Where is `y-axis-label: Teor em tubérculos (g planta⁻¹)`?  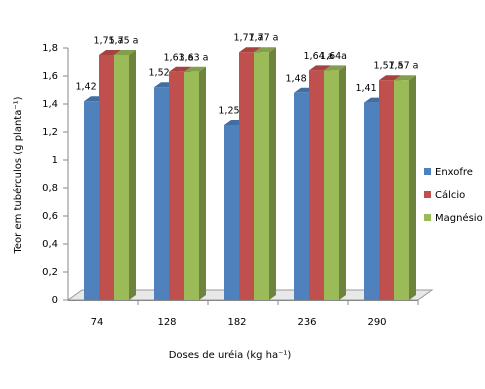
y-axis-label: Teor em tubérculos (g planta⁻¹) is located at coordinates (18, 175).